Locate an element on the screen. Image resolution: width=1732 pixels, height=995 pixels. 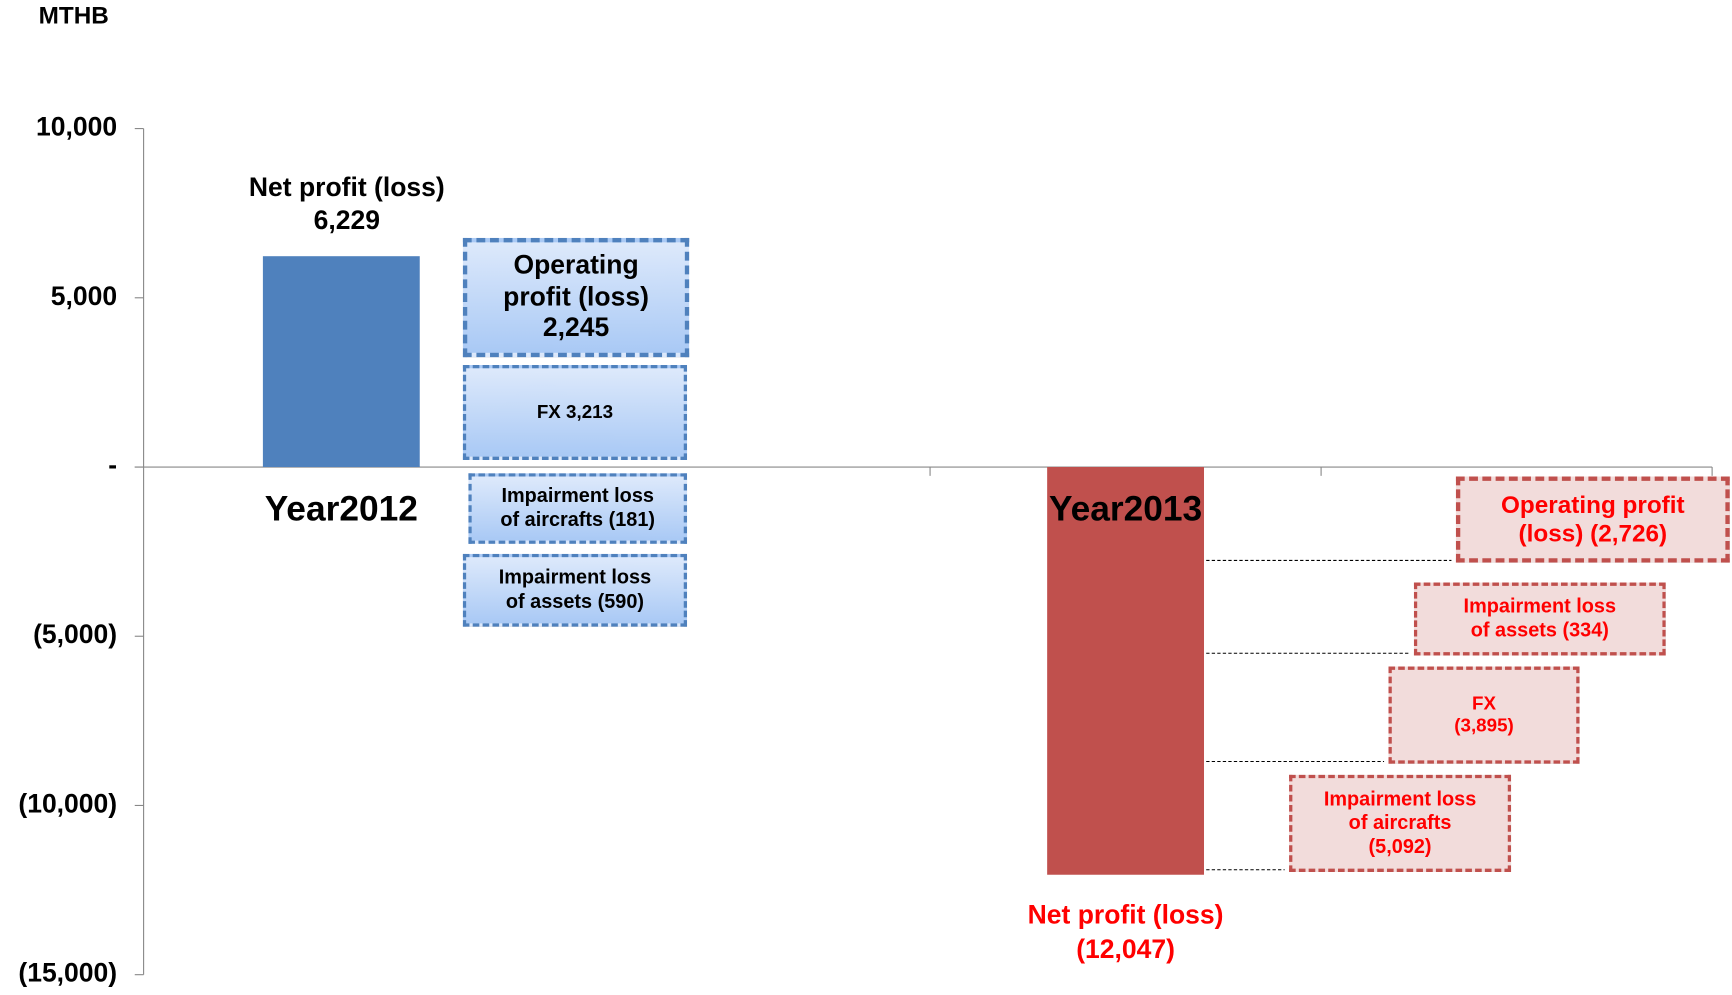
annotation: FX 3,213 is located at coordinates (575, 412).